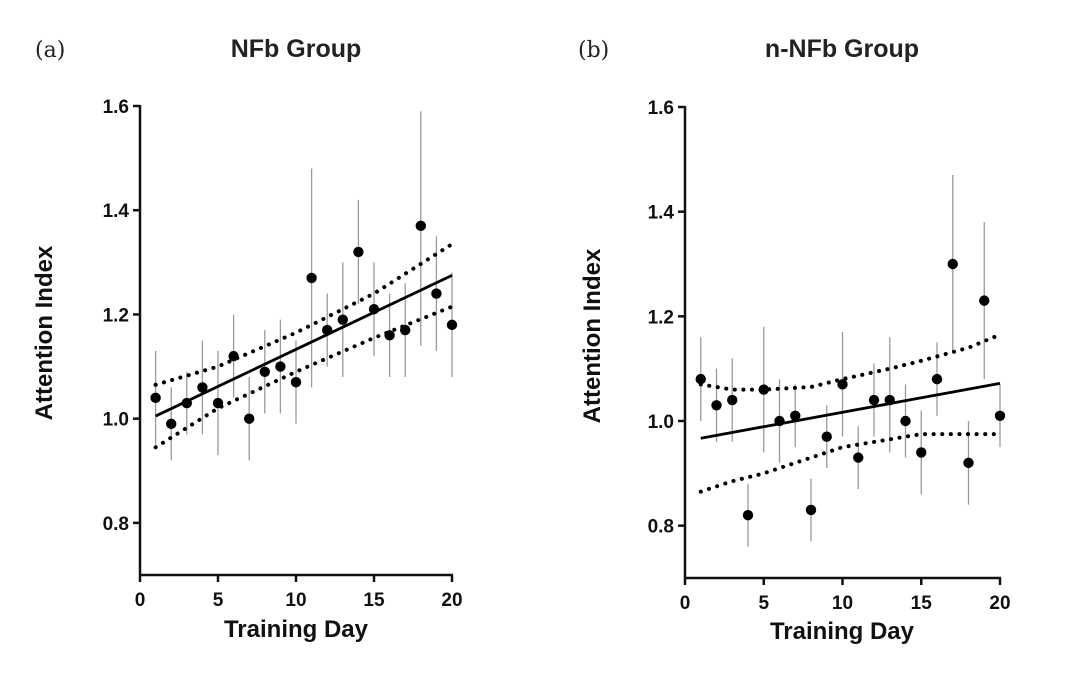 This screenshot has width=1080, height=674. I want to click on x-axis-label-nfb: Training Day, so click(296, 629).